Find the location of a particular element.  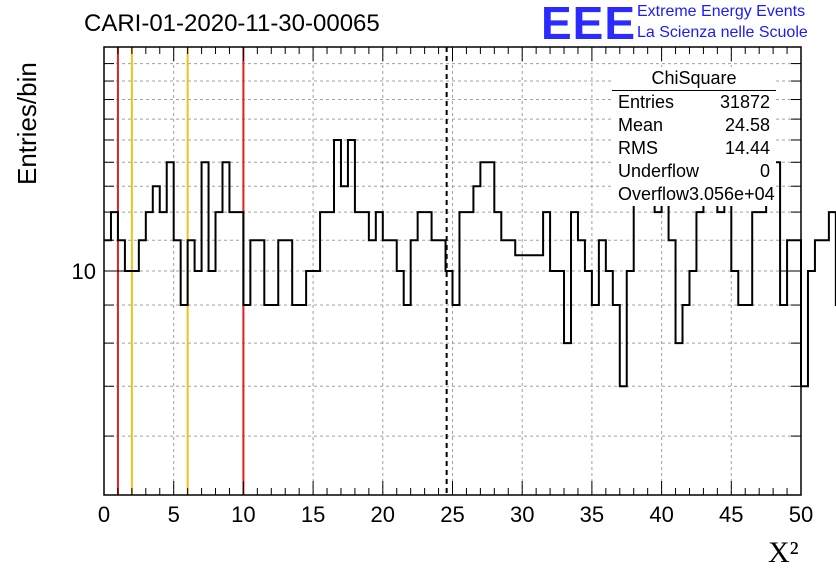

x-tick-label: 20 is located at coordinates (383, 514).